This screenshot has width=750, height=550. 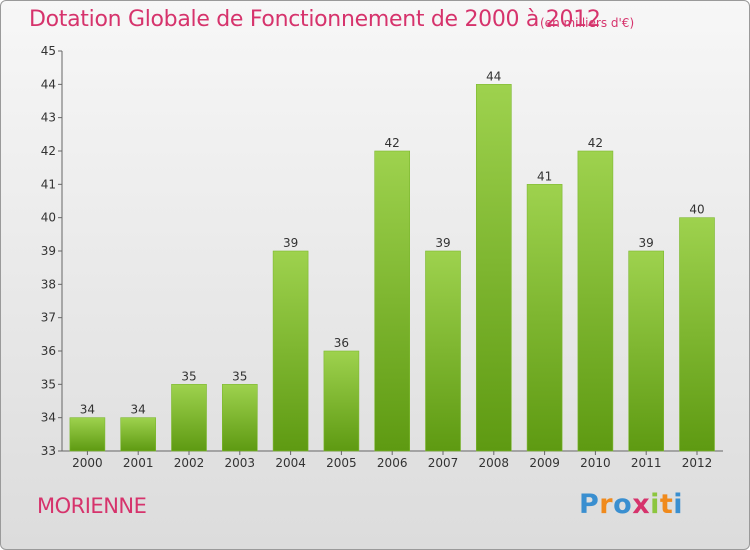 What do you see at coordinates (595, 463) in the screenshot?
I see `x-tick-label: 2010` at bounding box center [595, 463].